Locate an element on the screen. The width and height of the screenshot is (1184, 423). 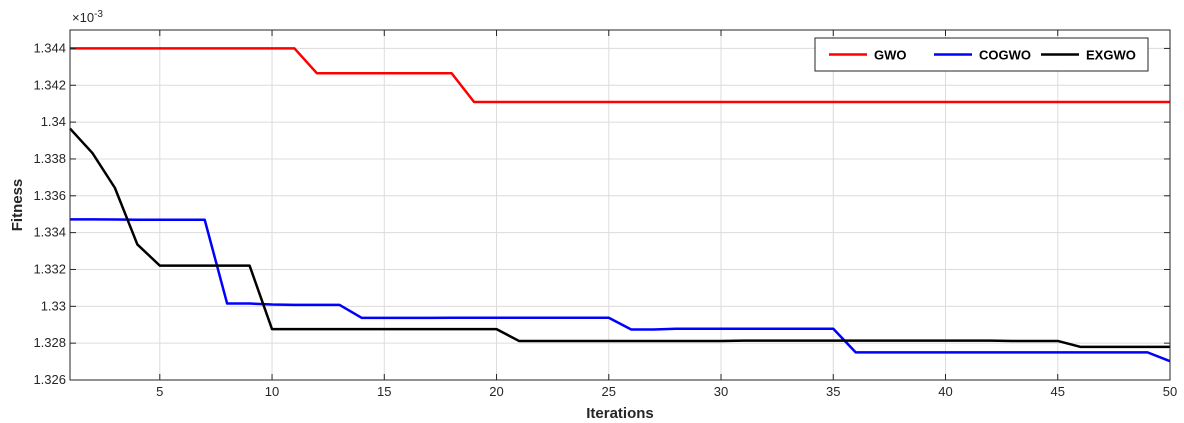
y-tick-label: 1.334 is located at coordinates (49, 232).